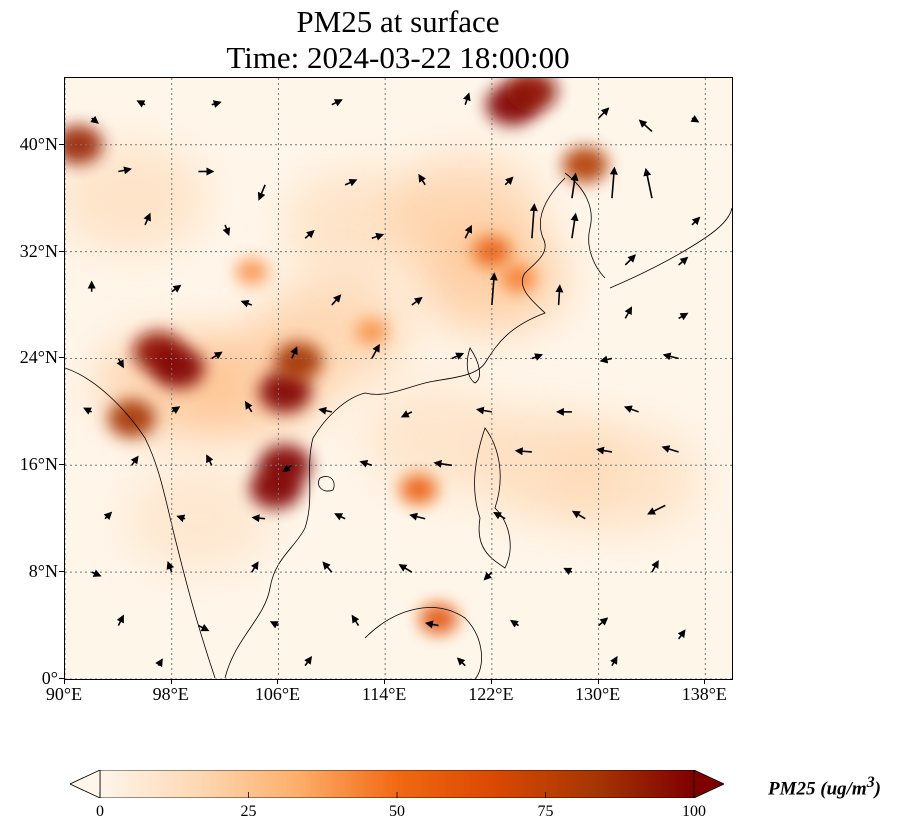 This screenshot has width=905, height=836. What do you see at coordinates (824, 787) in the screenshot?
I see `colorbar-label: PM25 (ug/m3)` at bounding box center [824, 787].